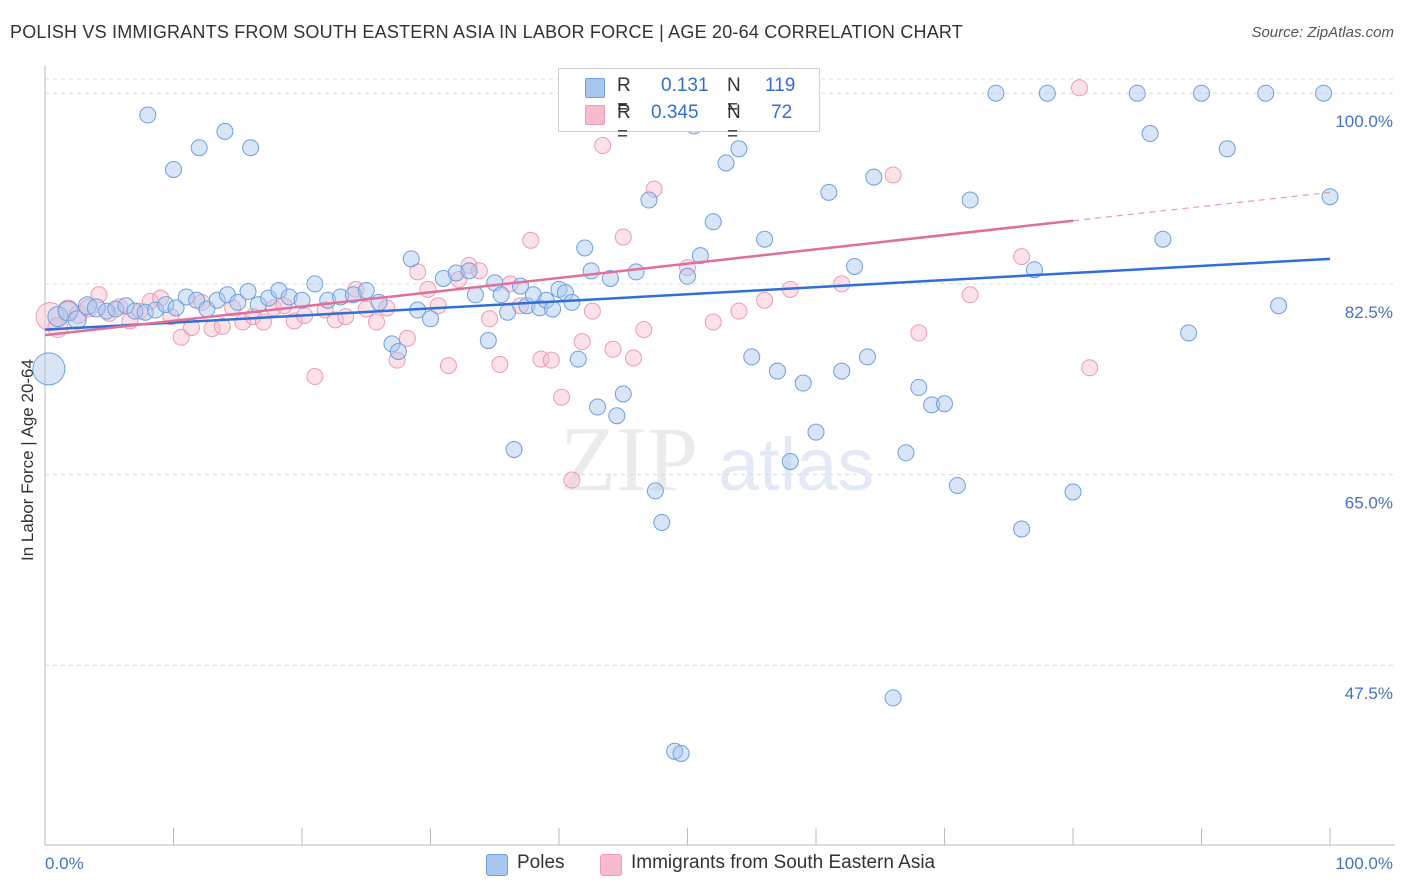 This screenshot has height=892, width=1406. What do you see at coordinates (1364, 863) in the screenshot?
I see `x-tick-label: 100.0%` at bounding box center [1364, 863].